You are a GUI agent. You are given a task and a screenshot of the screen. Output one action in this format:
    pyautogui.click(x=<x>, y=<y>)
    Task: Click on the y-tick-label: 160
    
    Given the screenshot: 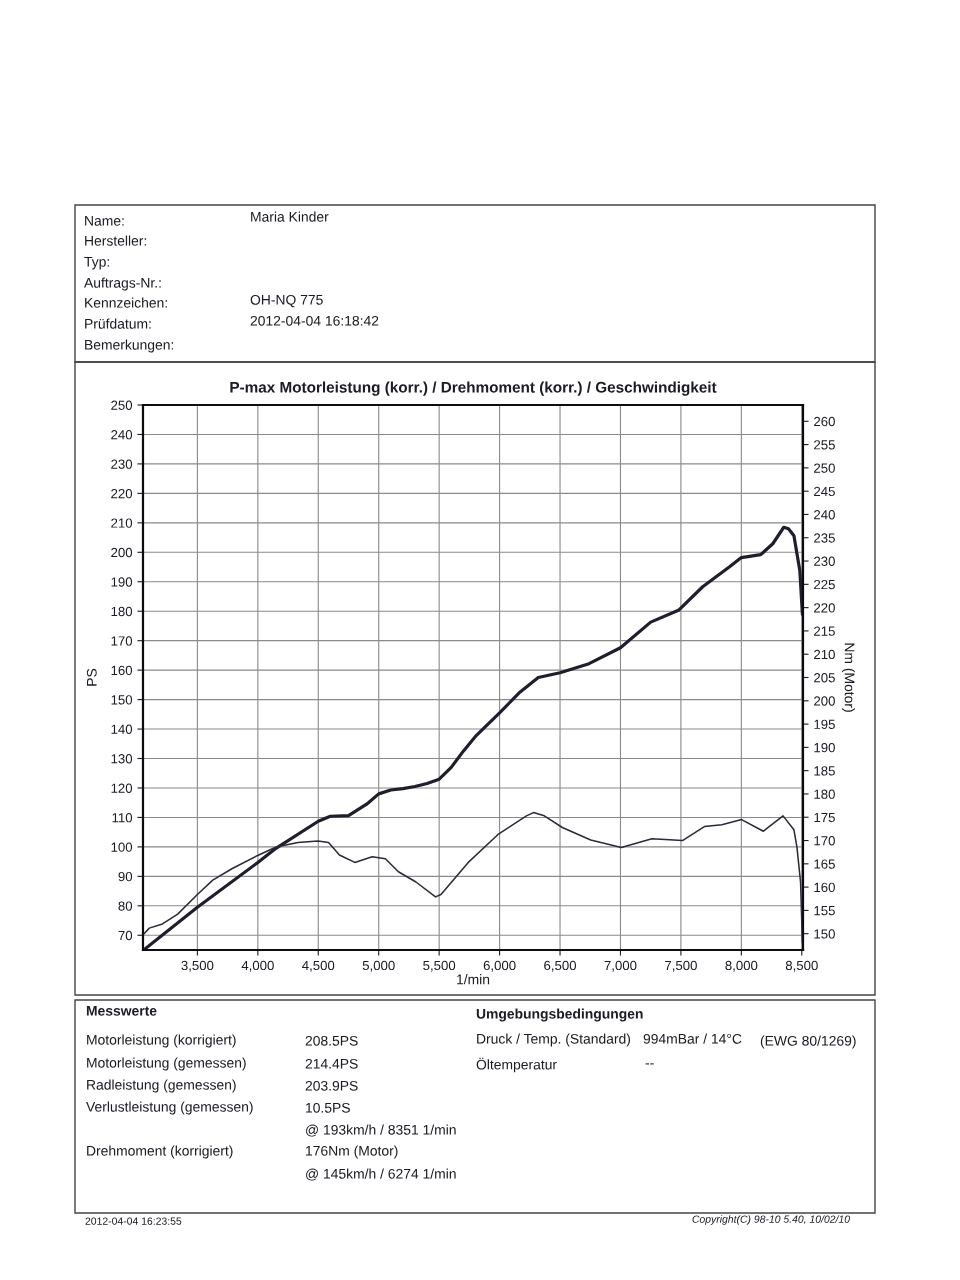 What is the action you would take?
    pyautogui.click(x=122, y=670)
    